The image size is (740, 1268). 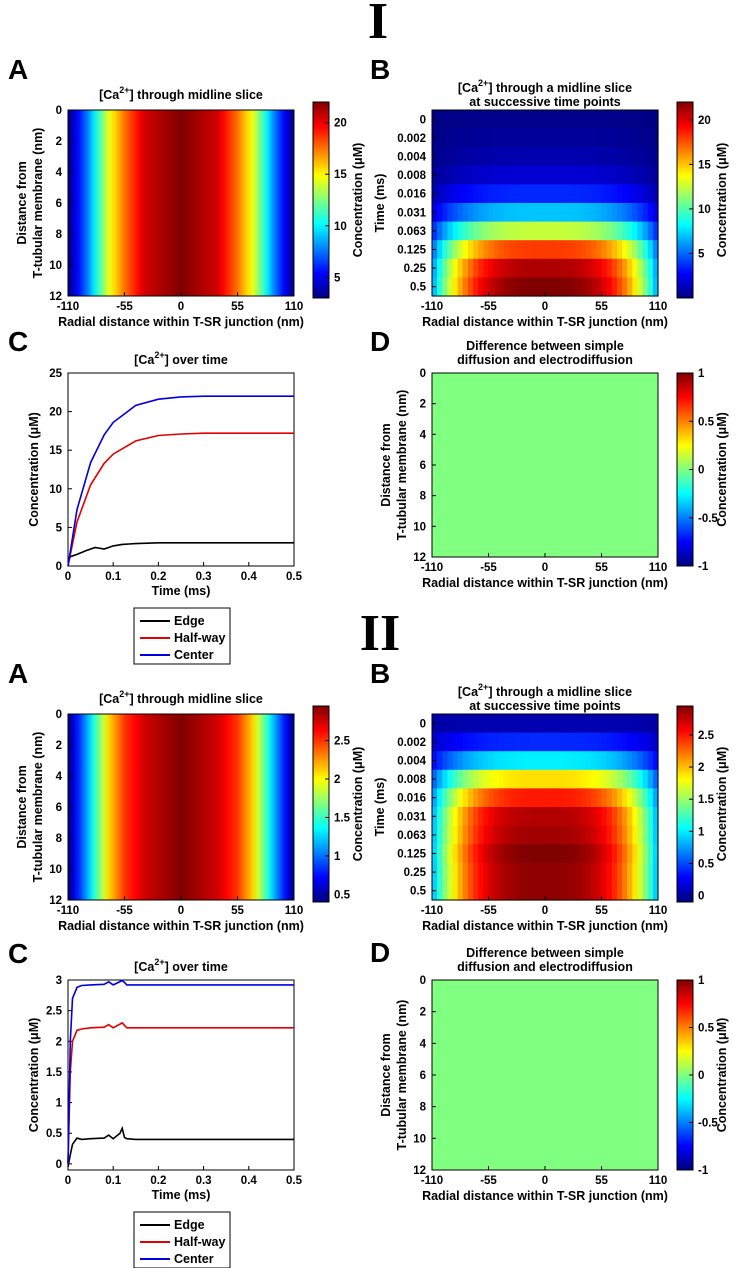 What do you see at coordinates (59, 142) in the screenshot?
I see `y-tick-label: 2` at bounding box center [59, 142].